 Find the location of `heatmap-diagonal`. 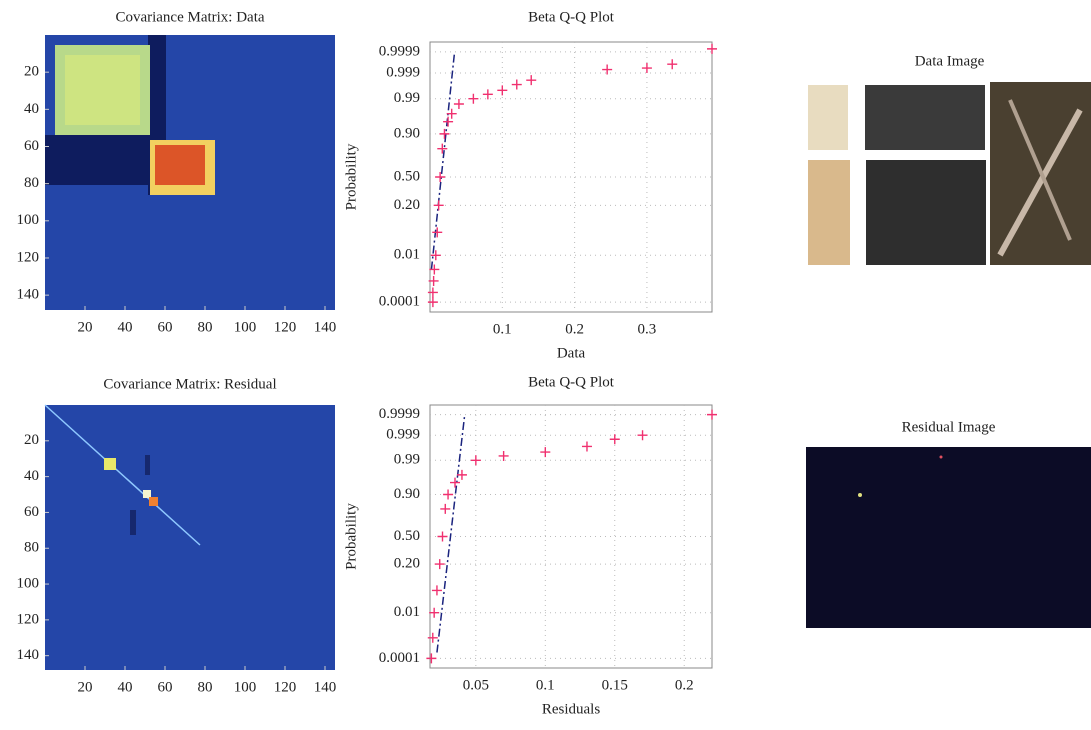

heatmap-diagonal is located at coordinates (122, 475).